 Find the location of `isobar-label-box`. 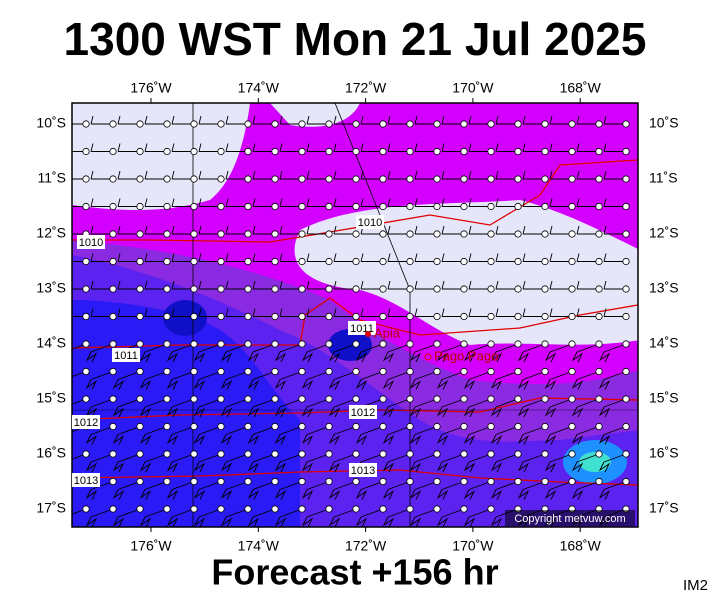

isobar-label-box is located at coordinates (363, 412).